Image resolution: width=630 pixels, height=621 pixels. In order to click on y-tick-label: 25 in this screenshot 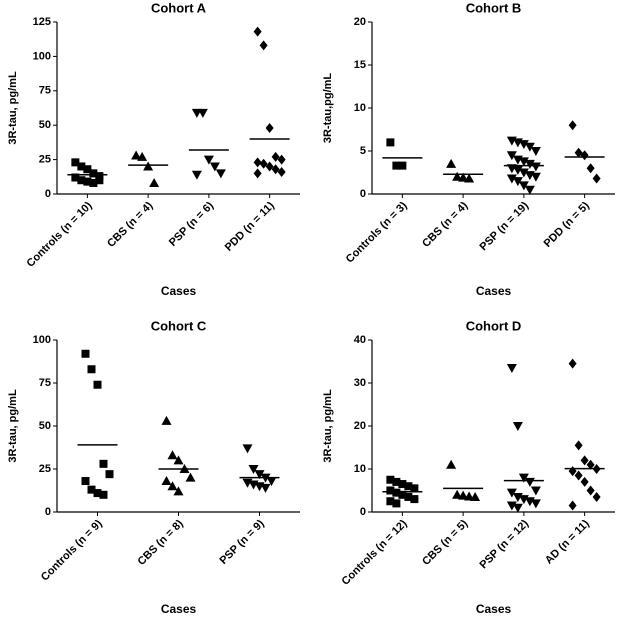, I will do `click(45, 469)`.